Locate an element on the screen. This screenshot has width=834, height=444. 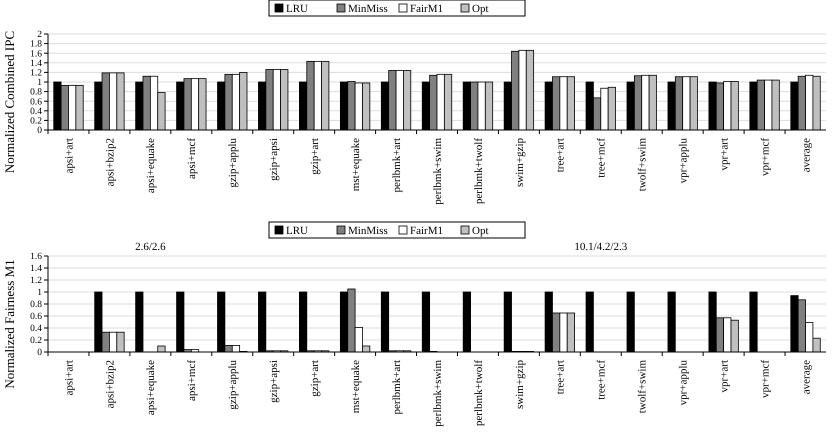
y-tick-label: 2 is located at coordinates (39, 35).